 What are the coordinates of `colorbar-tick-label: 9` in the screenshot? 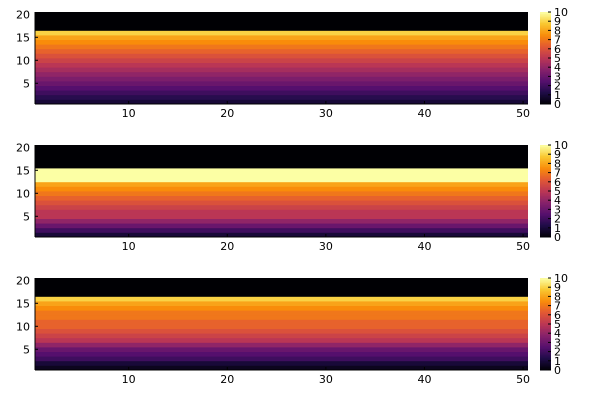 It's located at (557, 287).